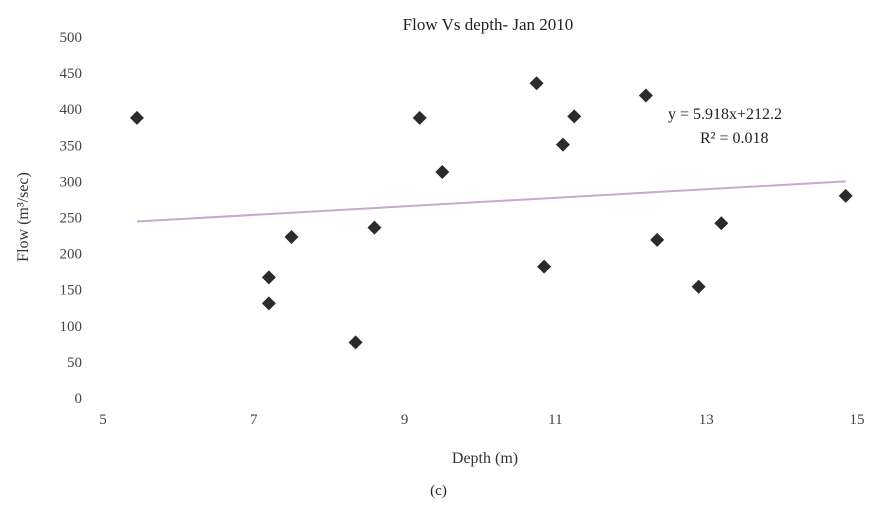 The height and width of the screenshot is (507, 877). Describe the element at coordinates (71, 74) in the screenshot. I see `y-tick-label: 450` at that location.